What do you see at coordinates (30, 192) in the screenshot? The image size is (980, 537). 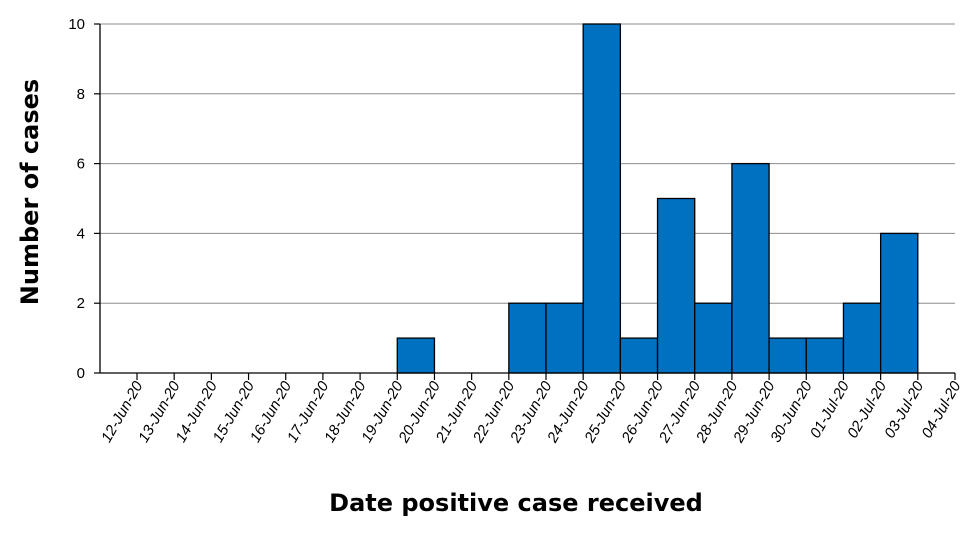 I see `y-axis-title: Number of cases` at bounding box center [30, 192].